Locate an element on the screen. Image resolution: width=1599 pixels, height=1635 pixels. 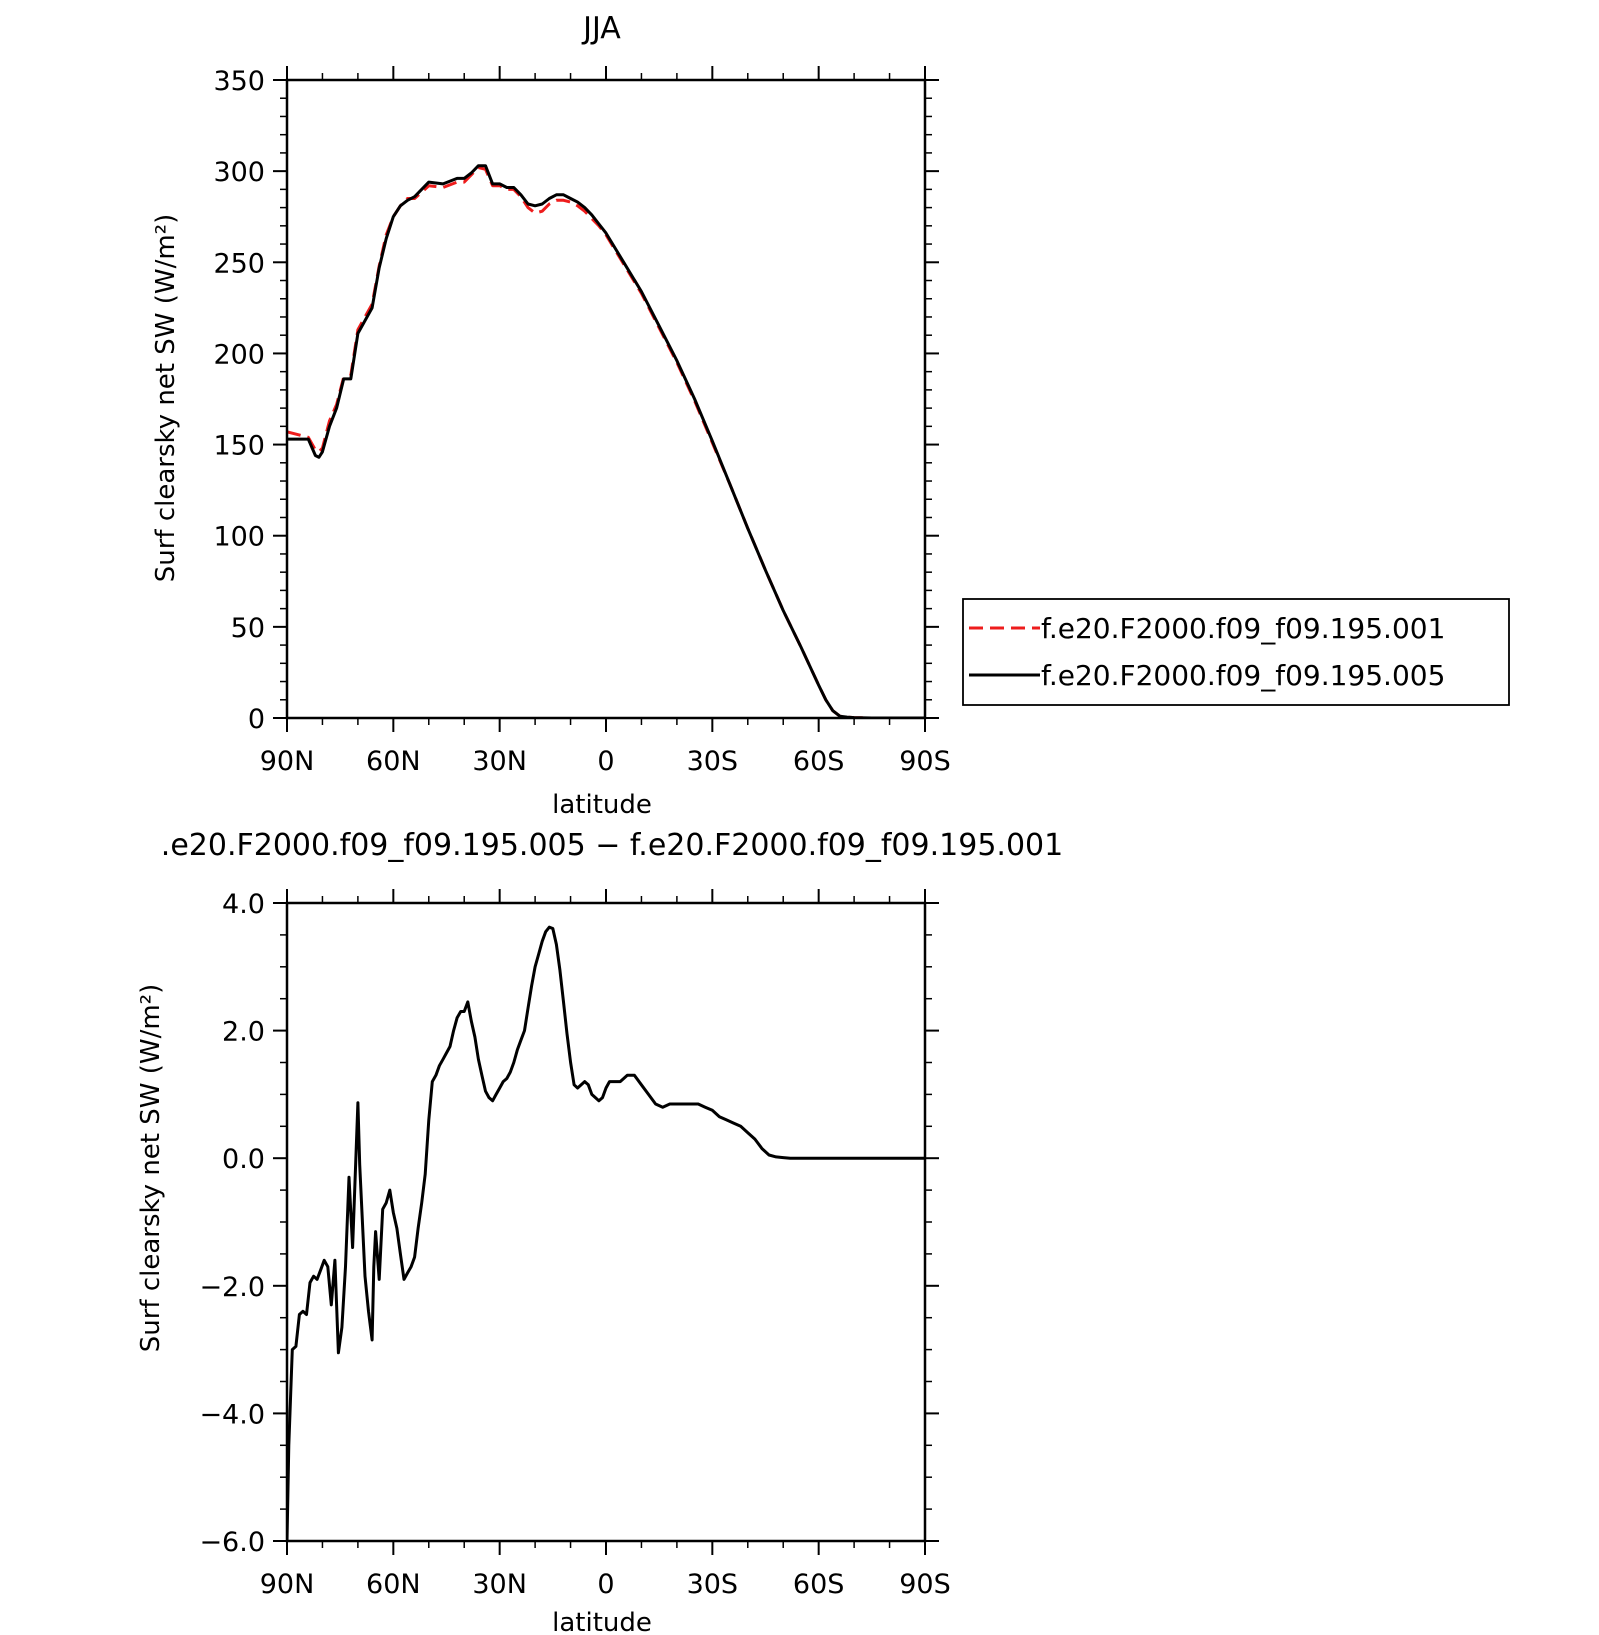
y-tick-label: 50 is located at coordinates (248, 628).